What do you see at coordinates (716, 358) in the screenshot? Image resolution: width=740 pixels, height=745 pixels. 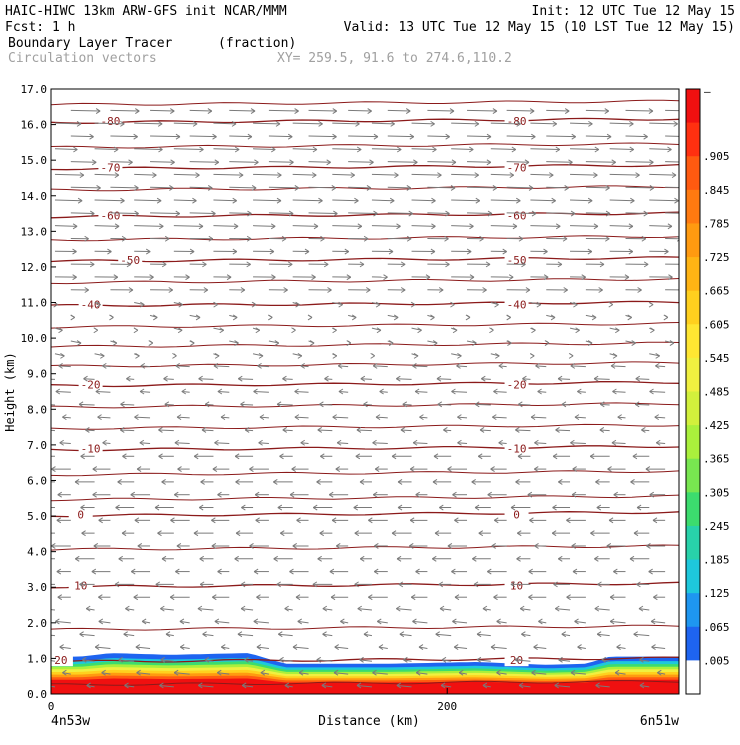 I see `colorbar-label: .545` at bounding box center [716, 358].